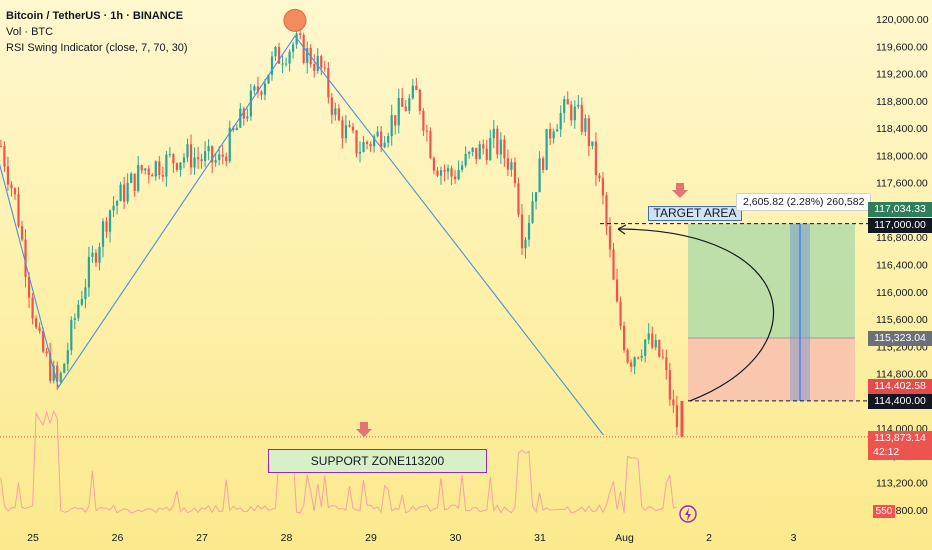 The width and height of the screenshot is (932, 550). I want to click on volume-legend: Vol · BTC, so click(30, 32).